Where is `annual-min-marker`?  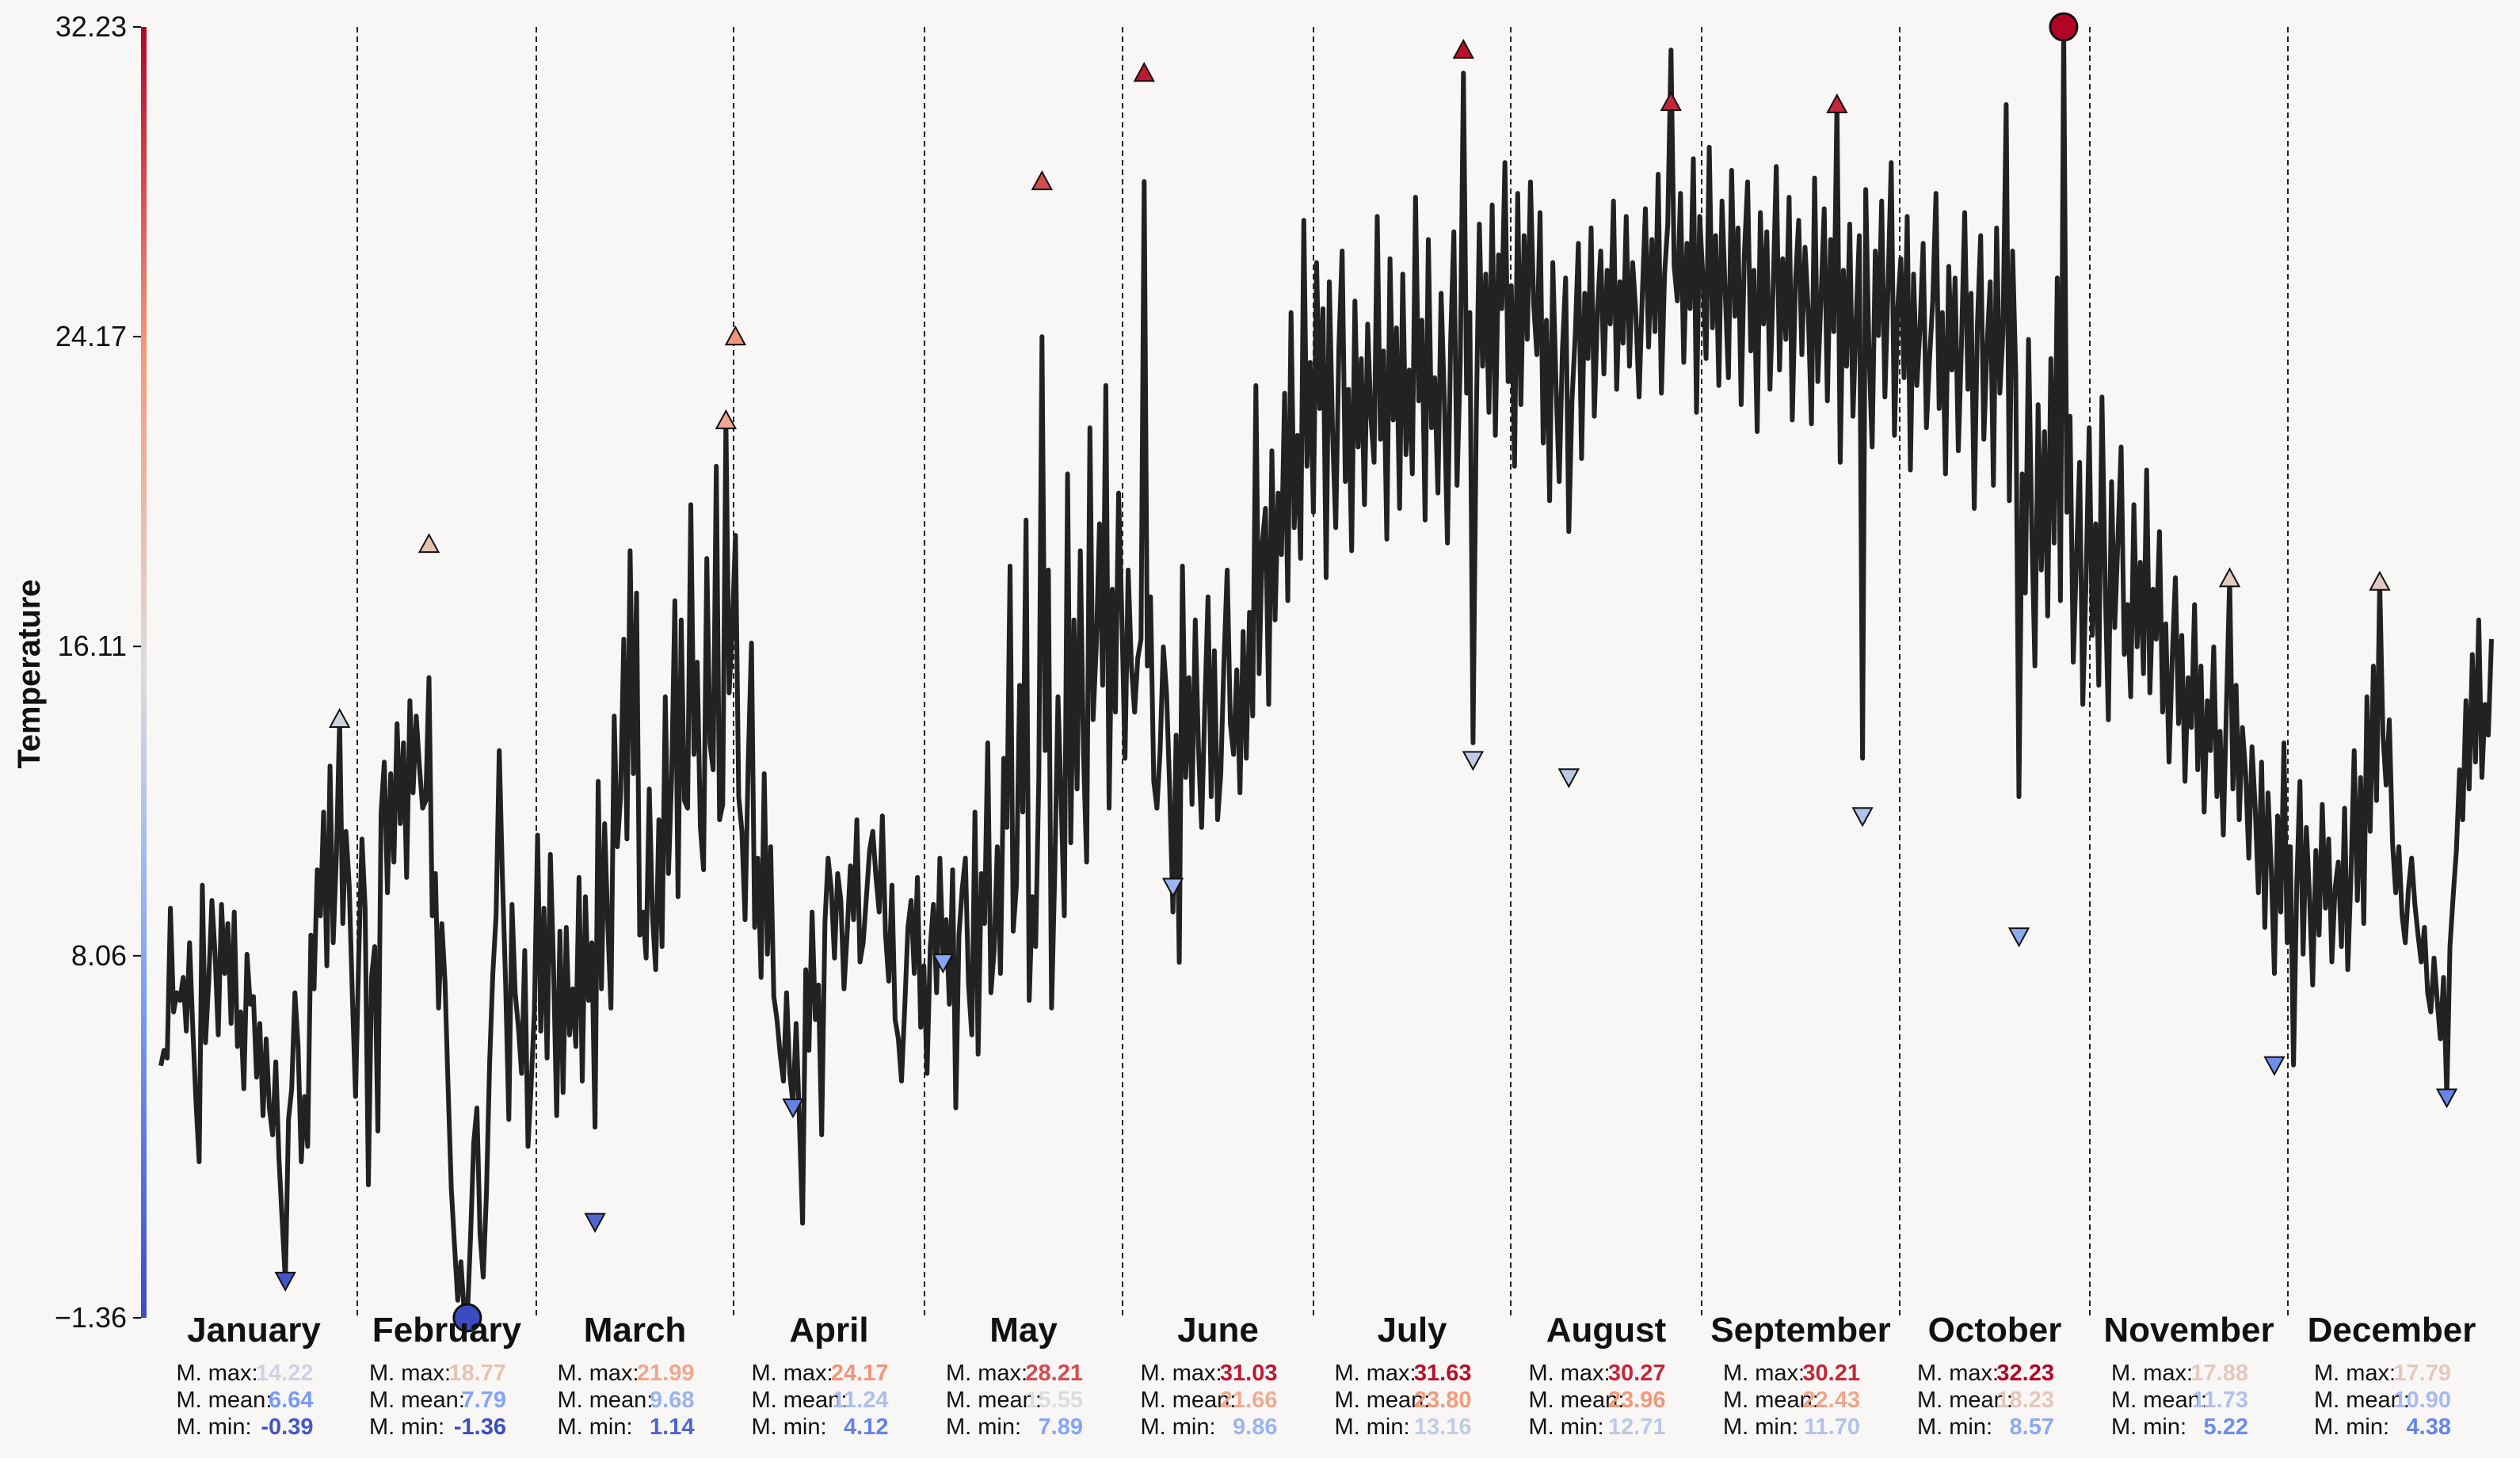 annual-min-marker is located at coordinates (467, 1318).